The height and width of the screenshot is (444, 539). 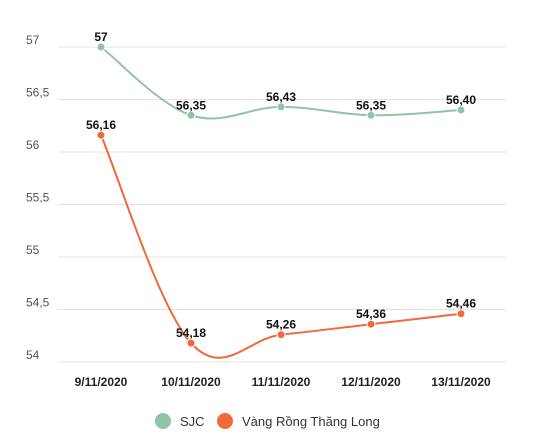 What do you see at coordinates (38, 303) in the screenshot?
I see `y-tick-label: 54,5` at bounding box center [38, 303].